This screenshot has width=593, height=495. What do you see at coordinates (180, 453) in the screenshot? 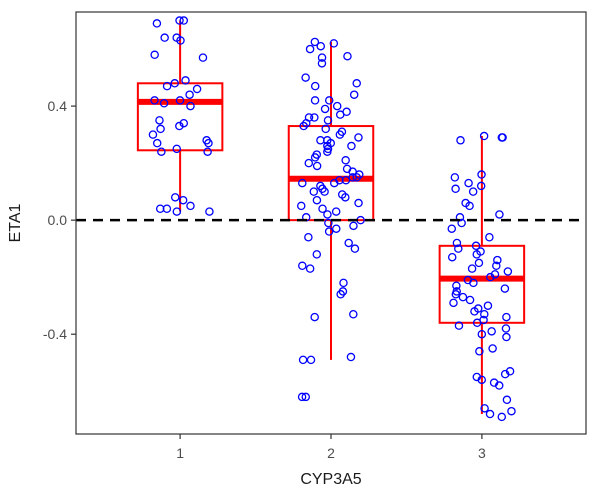
I see `x-tick-label: 1` at bounding box center [180, 453].